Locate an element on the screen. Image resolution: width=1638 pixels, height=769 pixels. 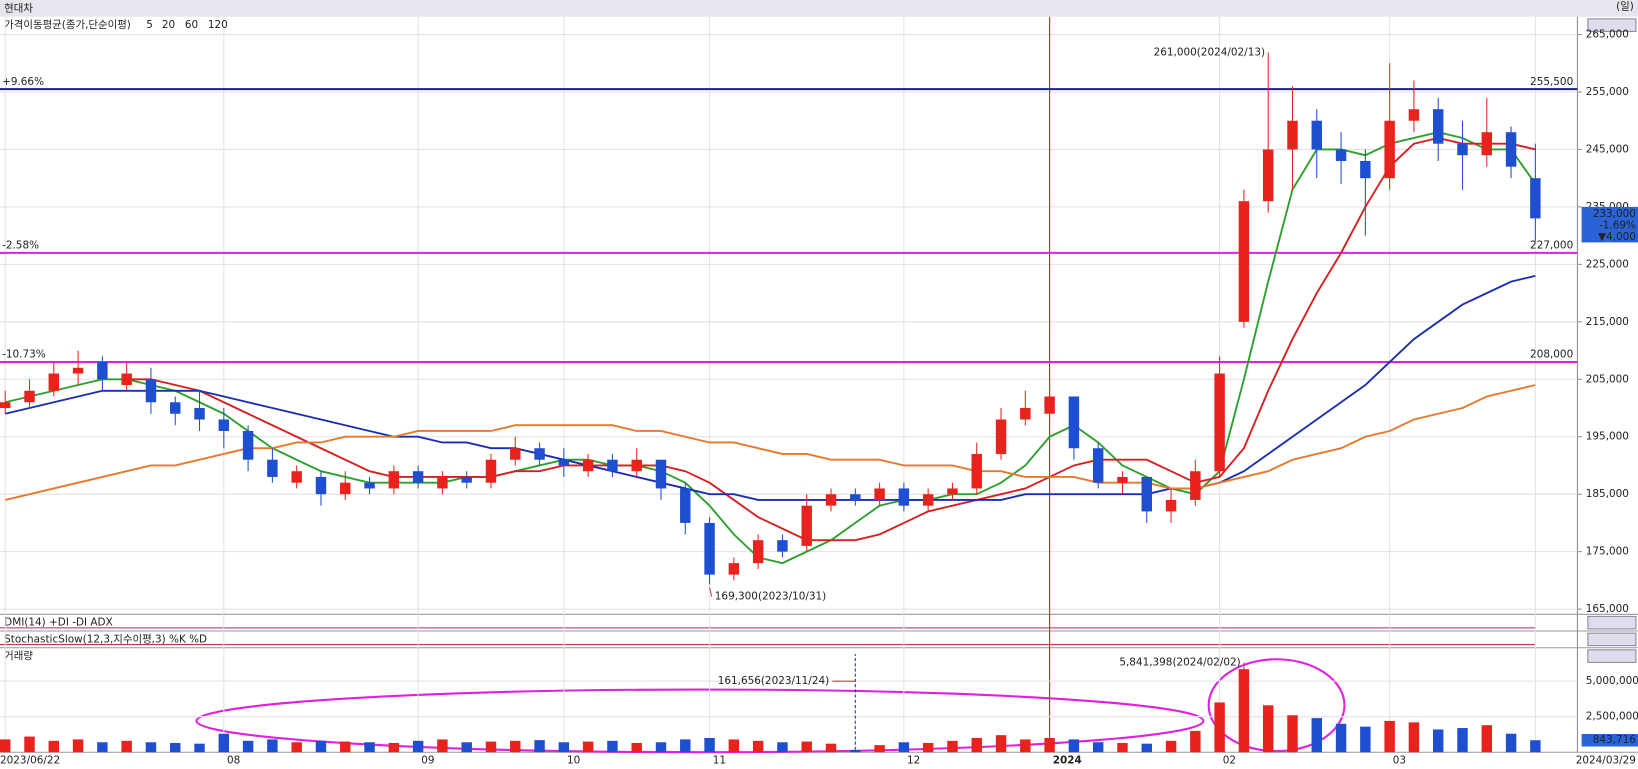
ma-legend: 가격이동평균(종가,단순이평) is located at coordinates (67, 24).